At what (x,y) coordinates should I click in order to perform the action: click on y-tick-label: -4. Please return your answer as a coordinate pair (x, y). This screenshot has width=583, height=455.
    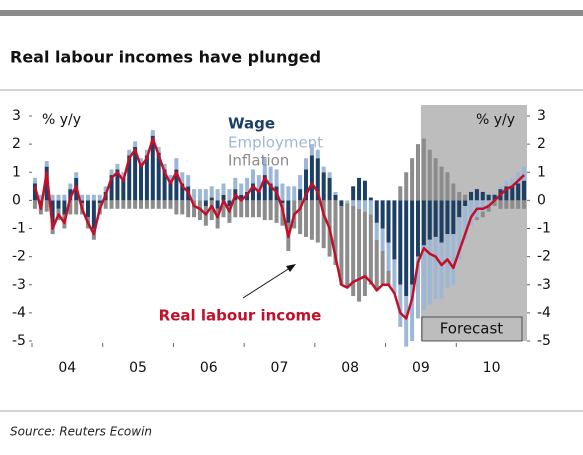
    Looking at the image, I should click on (19, 313).